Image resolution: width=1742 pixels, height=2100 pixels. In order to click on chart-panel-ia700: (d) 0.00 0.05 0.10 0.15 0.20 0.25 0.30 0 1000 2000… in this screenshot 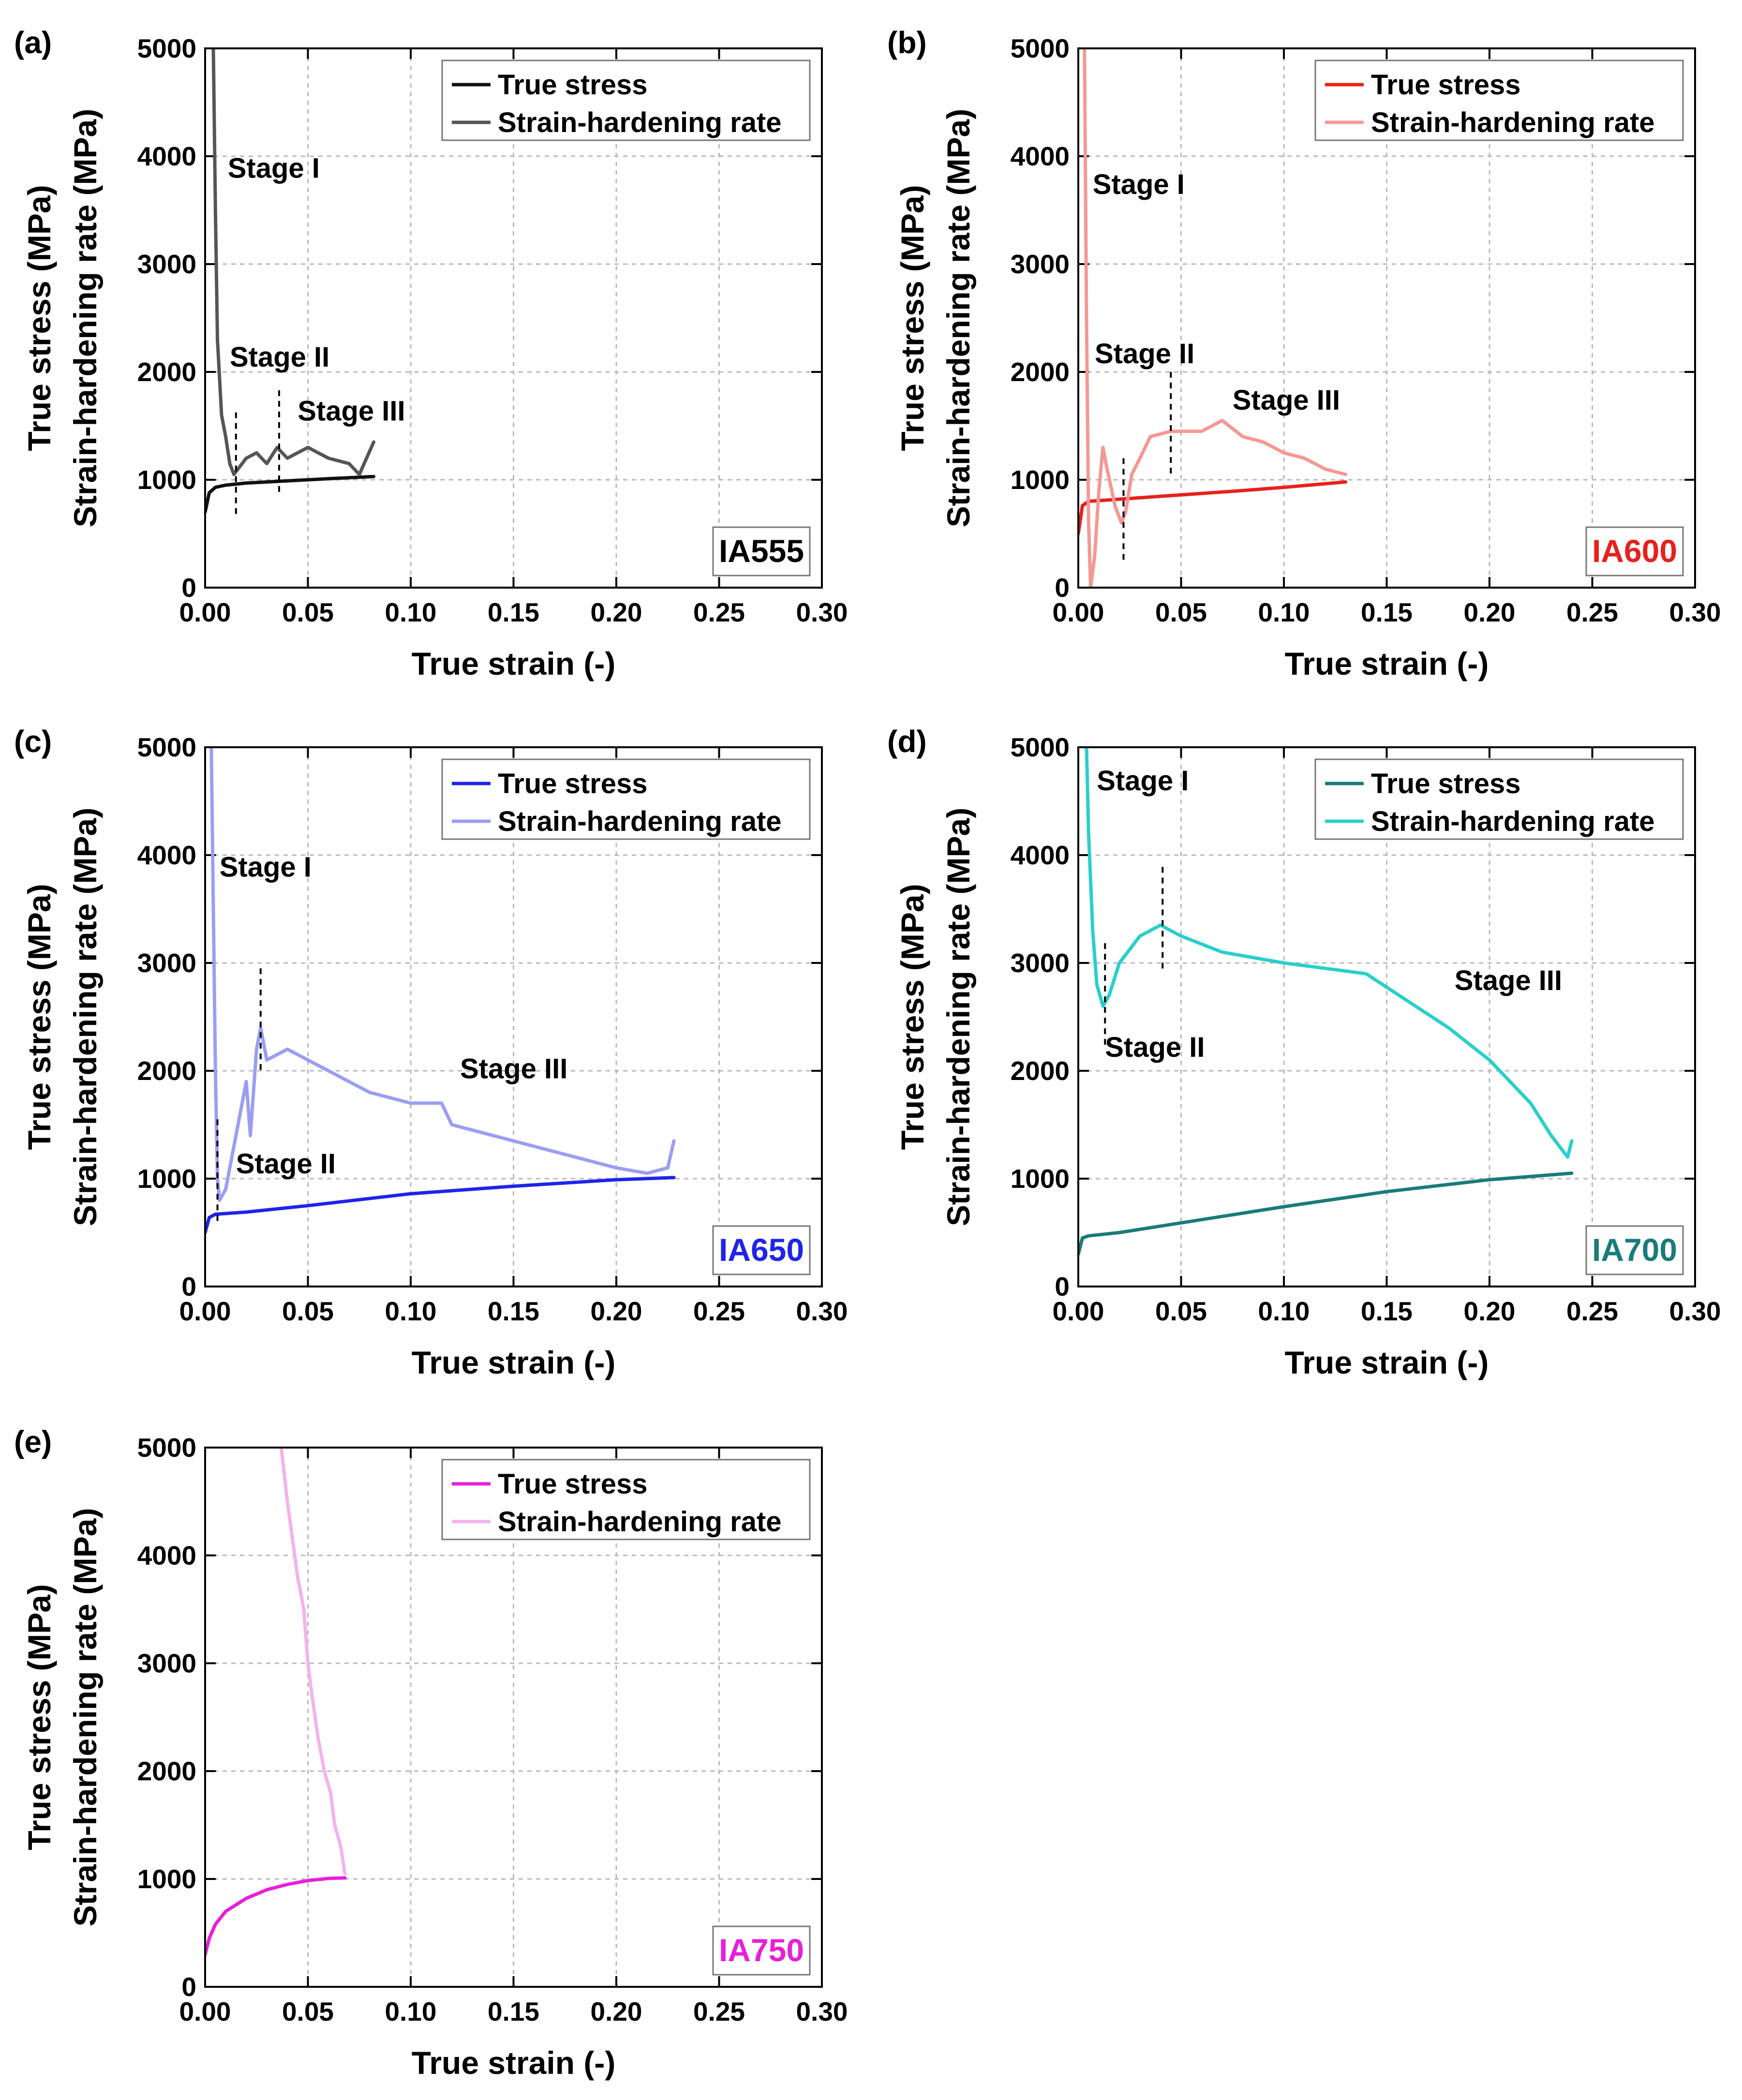, I will do `click(1304, 1052)`.